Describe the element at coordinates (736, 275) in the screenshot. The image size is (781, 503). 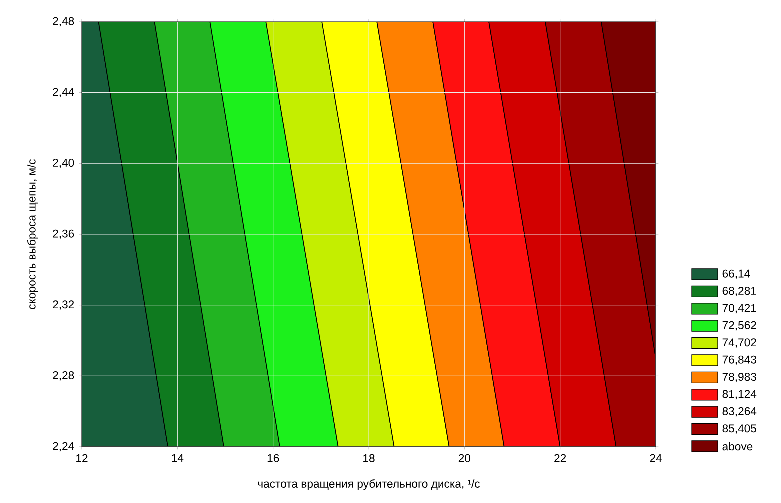
I see `legend-label: 66,14` at that location.